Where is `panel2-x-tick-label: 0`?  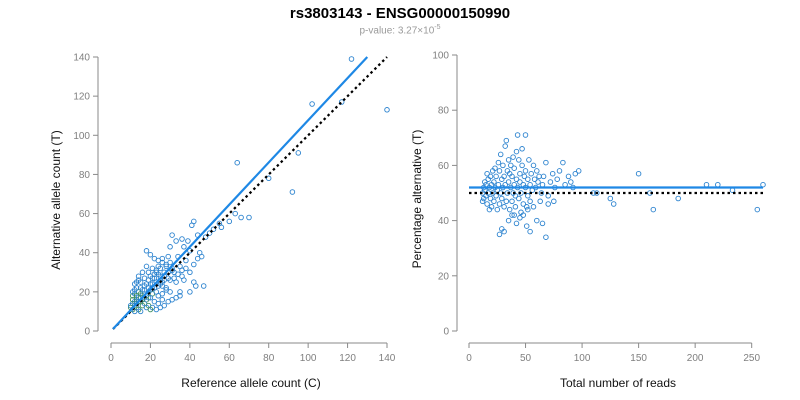
panel2-x-tick-label: 0 is located at coordinates (469, 358).